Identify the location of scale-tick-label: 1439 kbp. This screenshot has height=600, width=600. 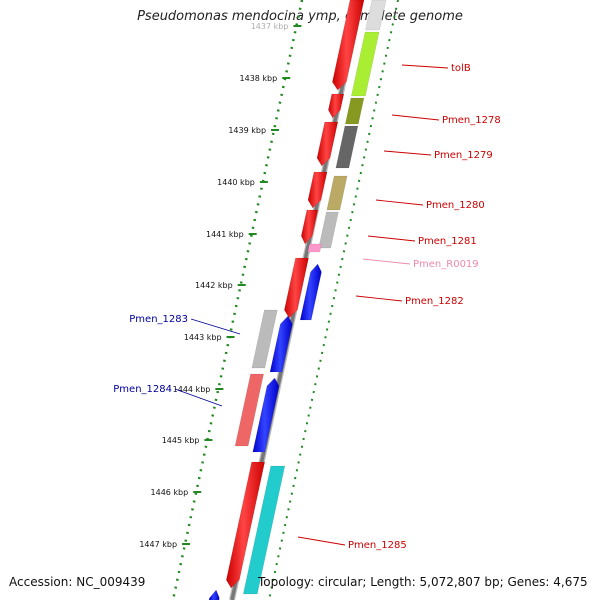
(247, 130).